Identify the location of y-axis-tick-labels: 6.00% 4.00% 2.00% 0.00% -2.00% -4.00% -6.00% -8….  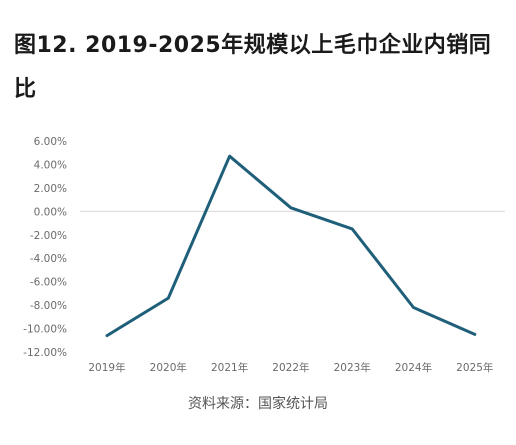
(45, 247).